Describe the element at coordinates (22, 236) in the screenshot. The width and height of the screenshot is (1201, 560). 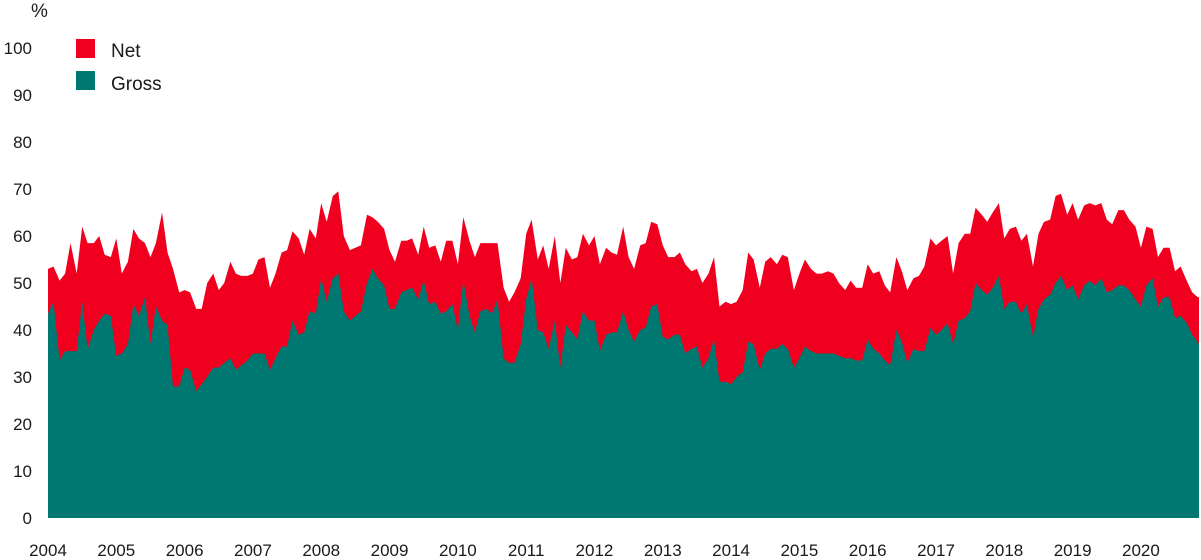
I see `y-tick-label: 60` at that location.